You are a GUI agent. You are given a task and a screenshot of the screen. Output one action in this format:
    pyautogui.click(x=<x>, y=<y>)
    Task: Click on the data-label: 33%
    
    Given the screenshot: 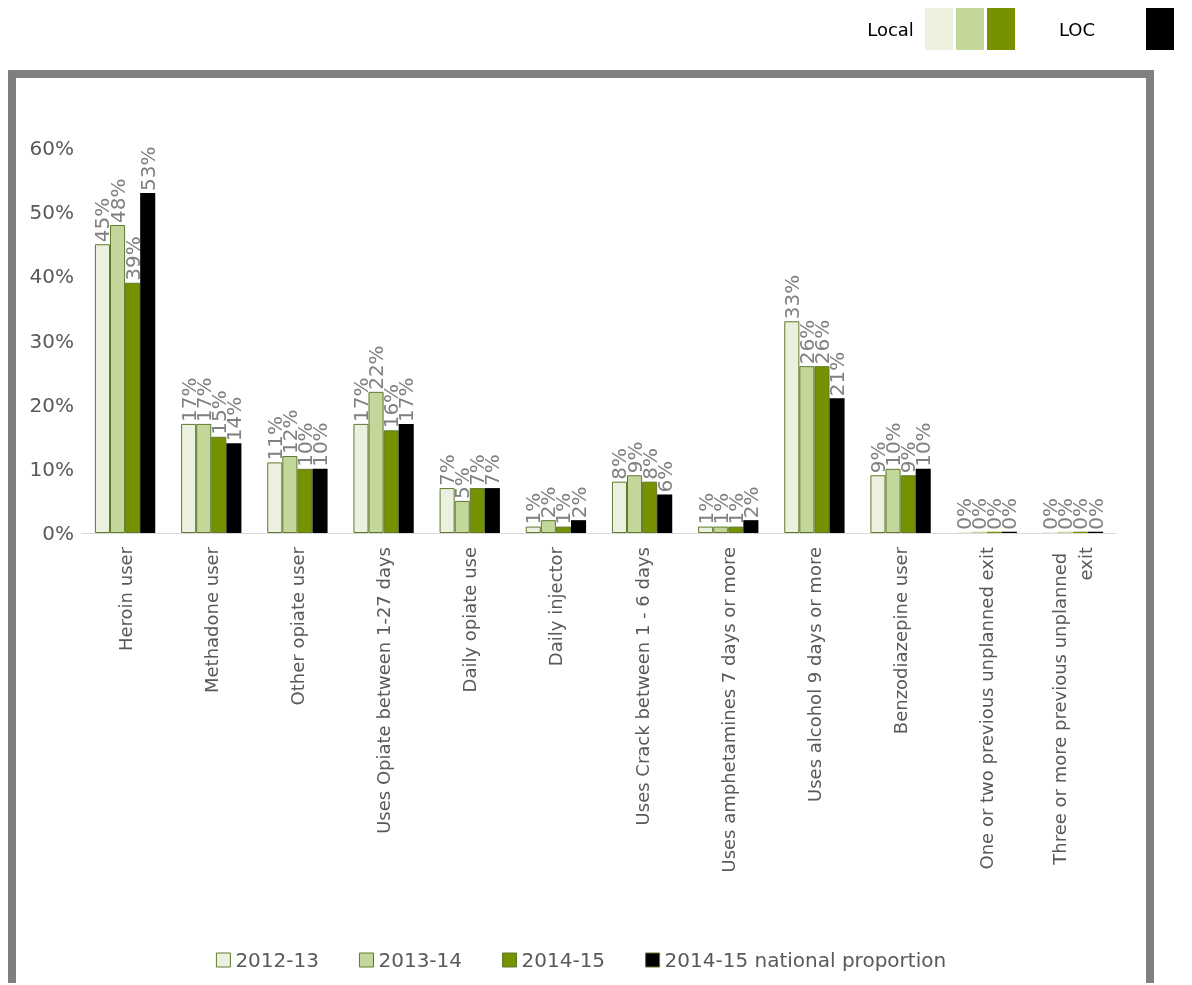 What is the action you would take?
    pyautogui.click(x=791, y=297)
    